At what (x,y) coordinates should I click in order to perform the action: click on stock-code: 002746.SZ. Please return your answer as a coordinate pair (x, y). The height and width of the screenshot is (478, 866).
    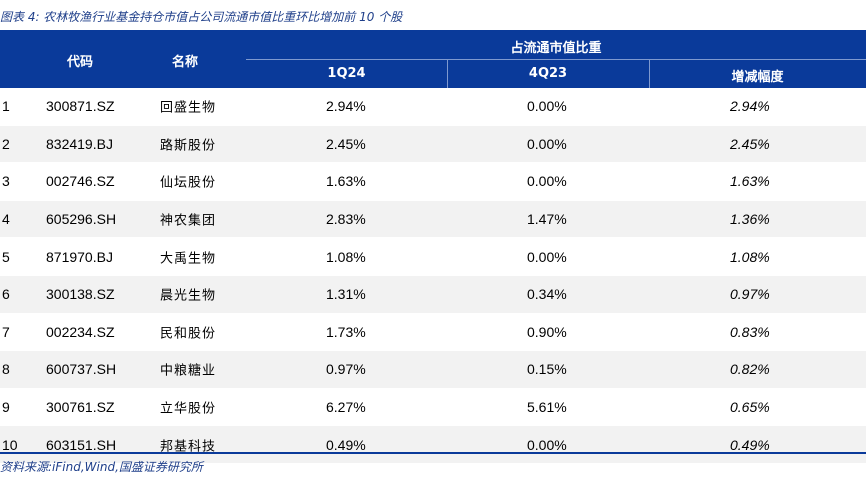
    Looking at the image, I should click on (80, 181).